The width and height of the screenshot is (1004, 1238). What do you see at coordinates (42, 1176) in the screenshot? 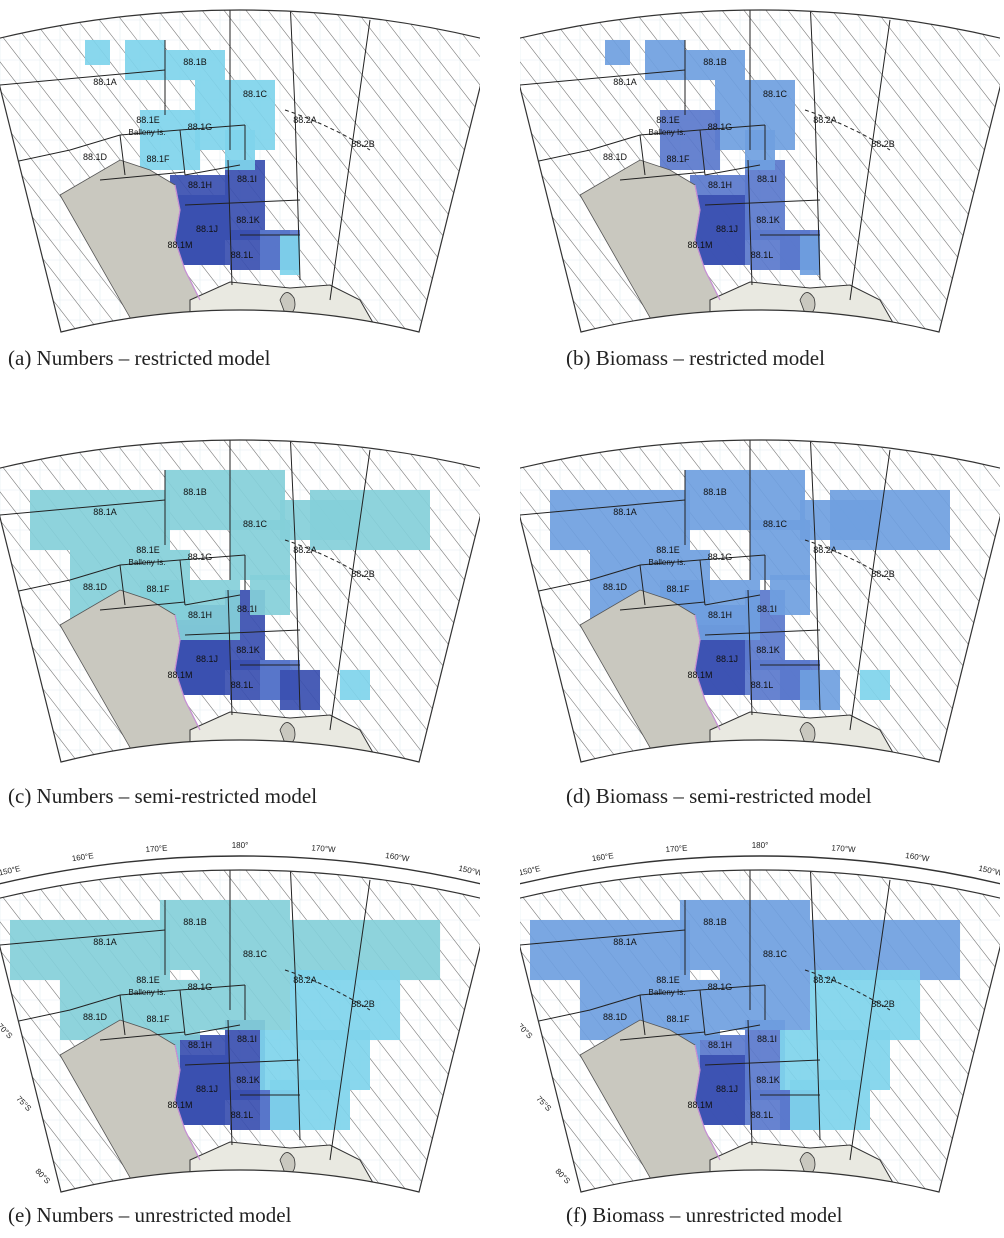
I see `latitude-label: 80°S` at bounding box center [42, 1176].